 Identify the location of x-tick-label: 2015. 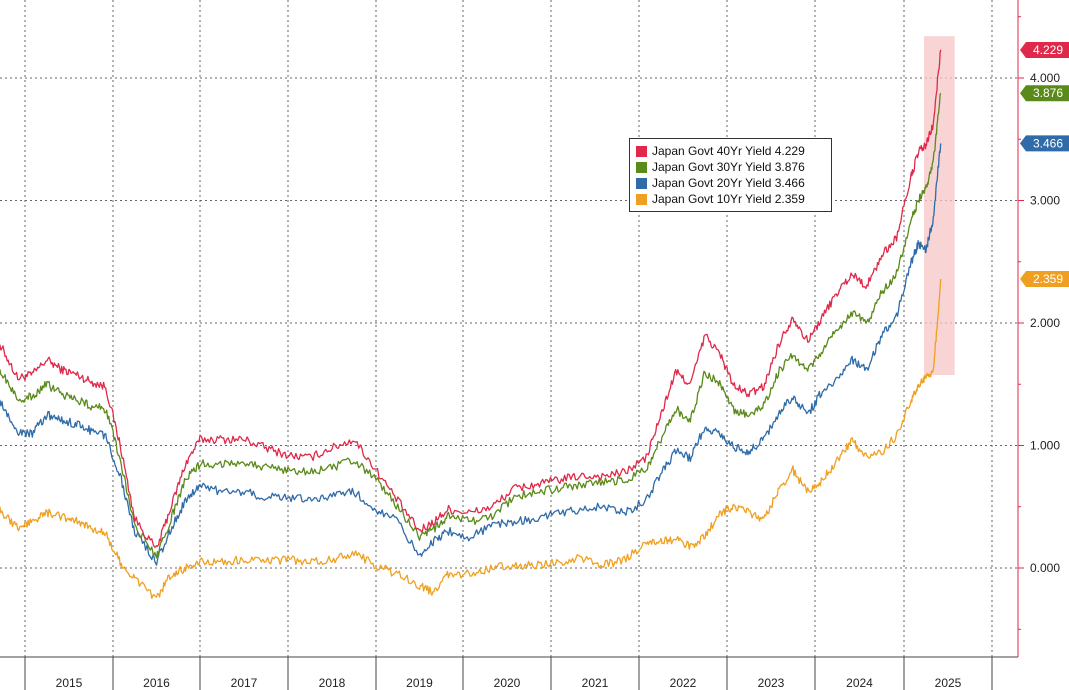
(69, 683).